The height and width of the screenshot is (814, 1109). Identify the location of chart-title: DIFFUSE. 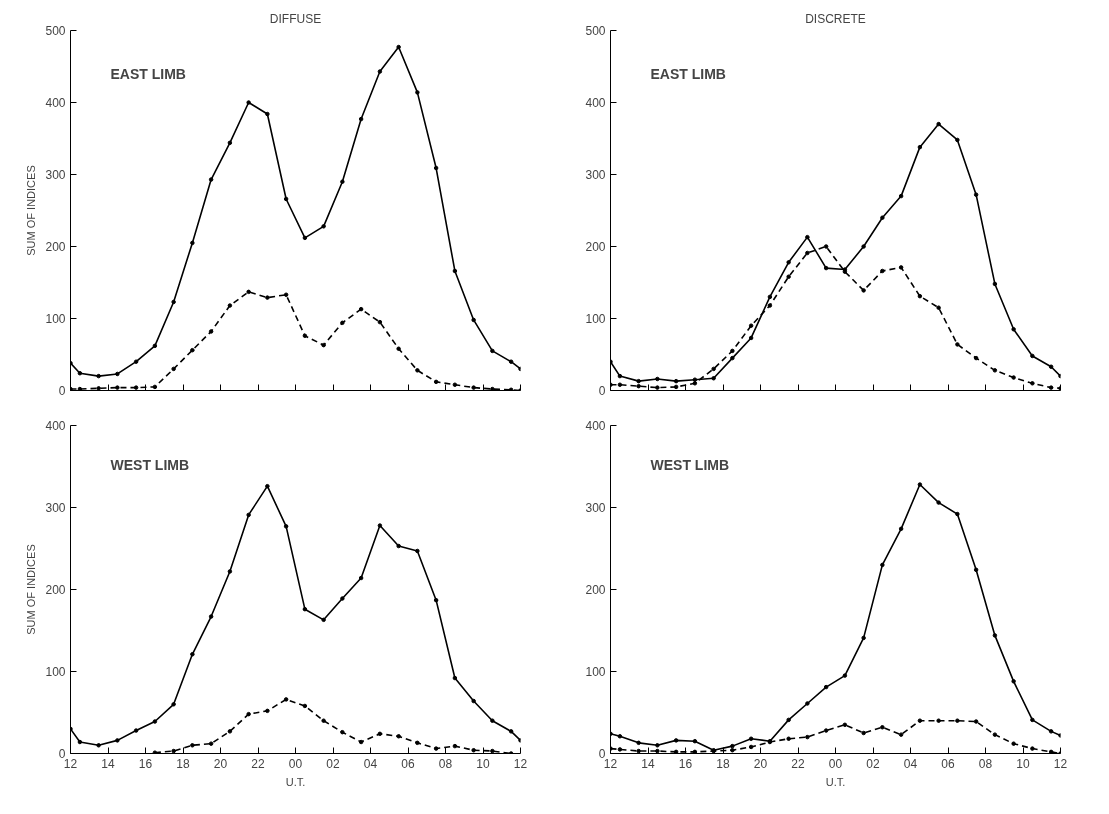
(295, 18).